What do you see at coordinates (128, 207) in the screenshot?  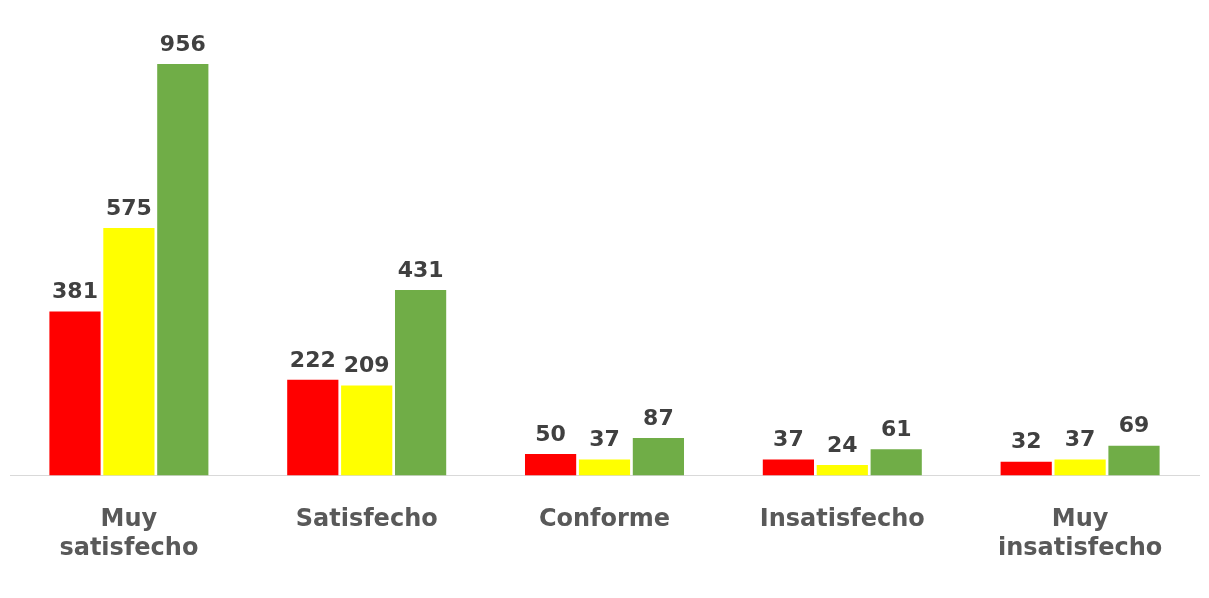 I see `data-label: 575` at bounding box center [128, 207].